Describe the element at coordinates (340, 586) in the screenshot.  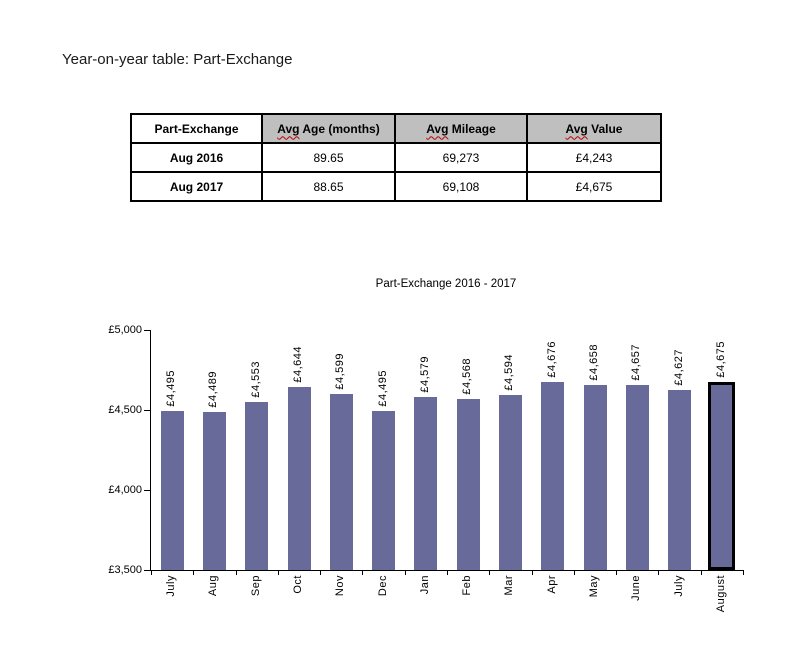
I see `x-axis-label: Nov` at that location.